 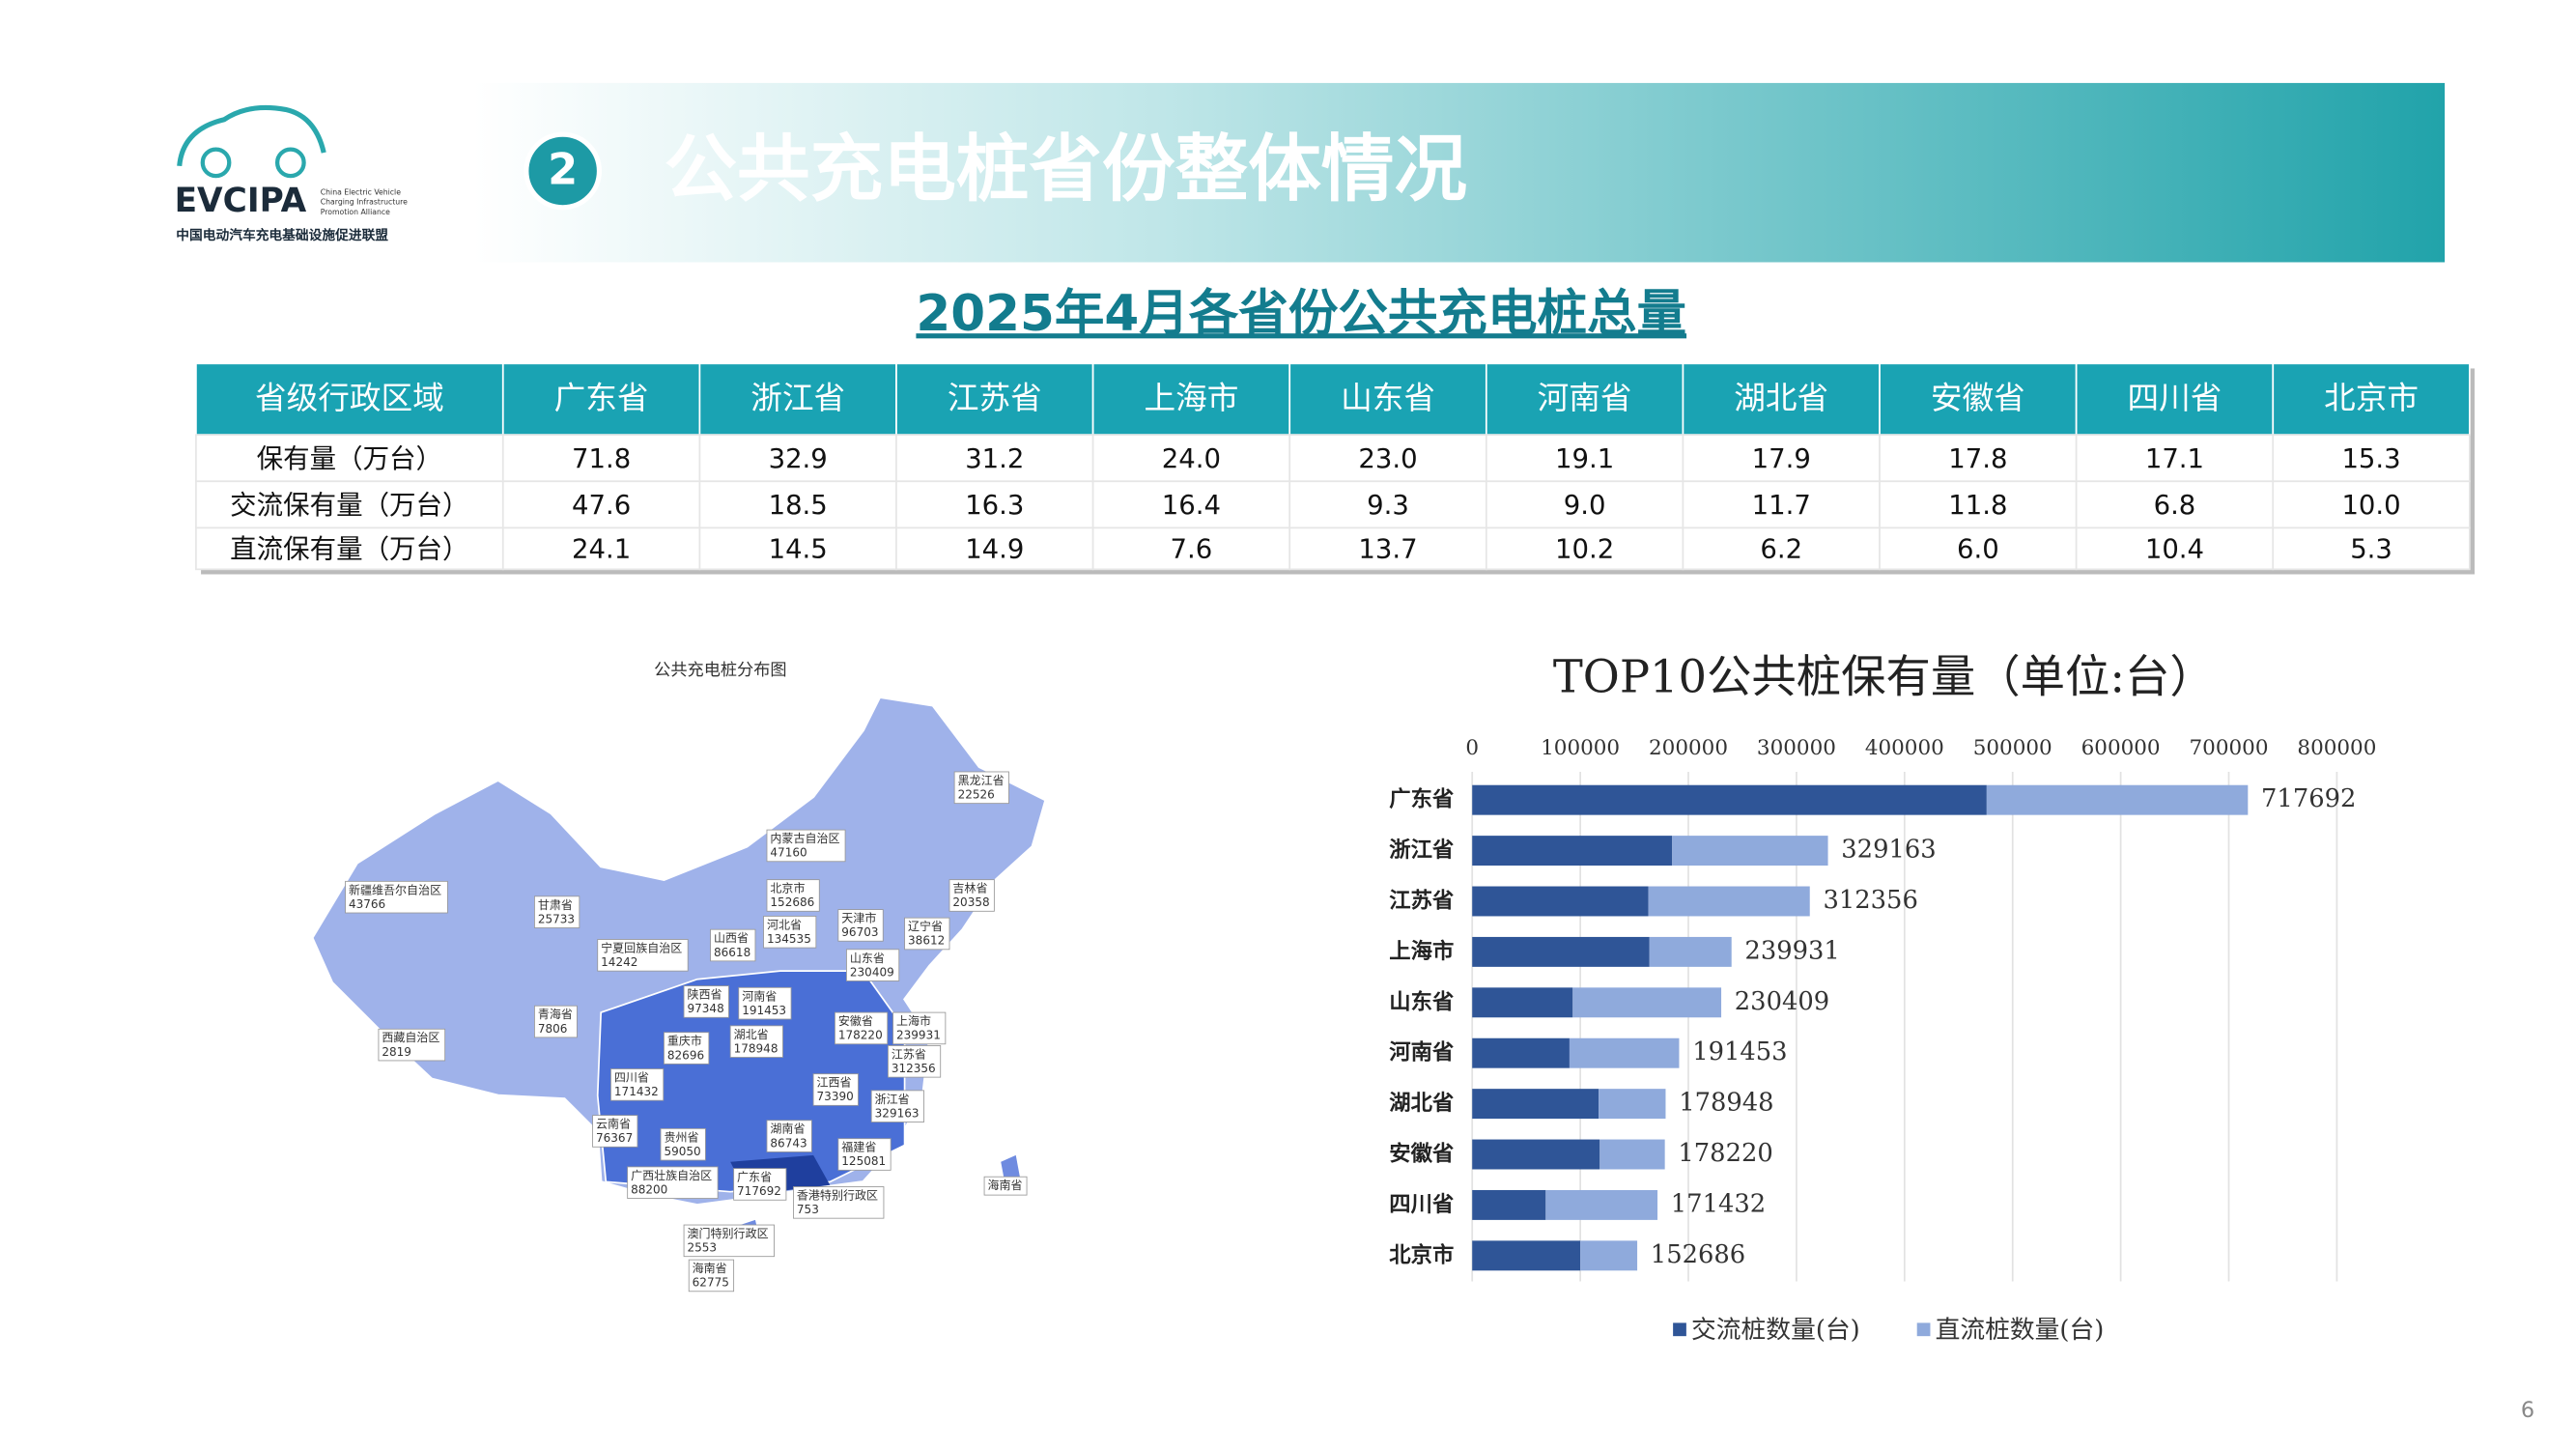 What do you see at coordinates (872, 972) in the screenshot?
I see `province-value: 230409` at bounding box center [872, 972].